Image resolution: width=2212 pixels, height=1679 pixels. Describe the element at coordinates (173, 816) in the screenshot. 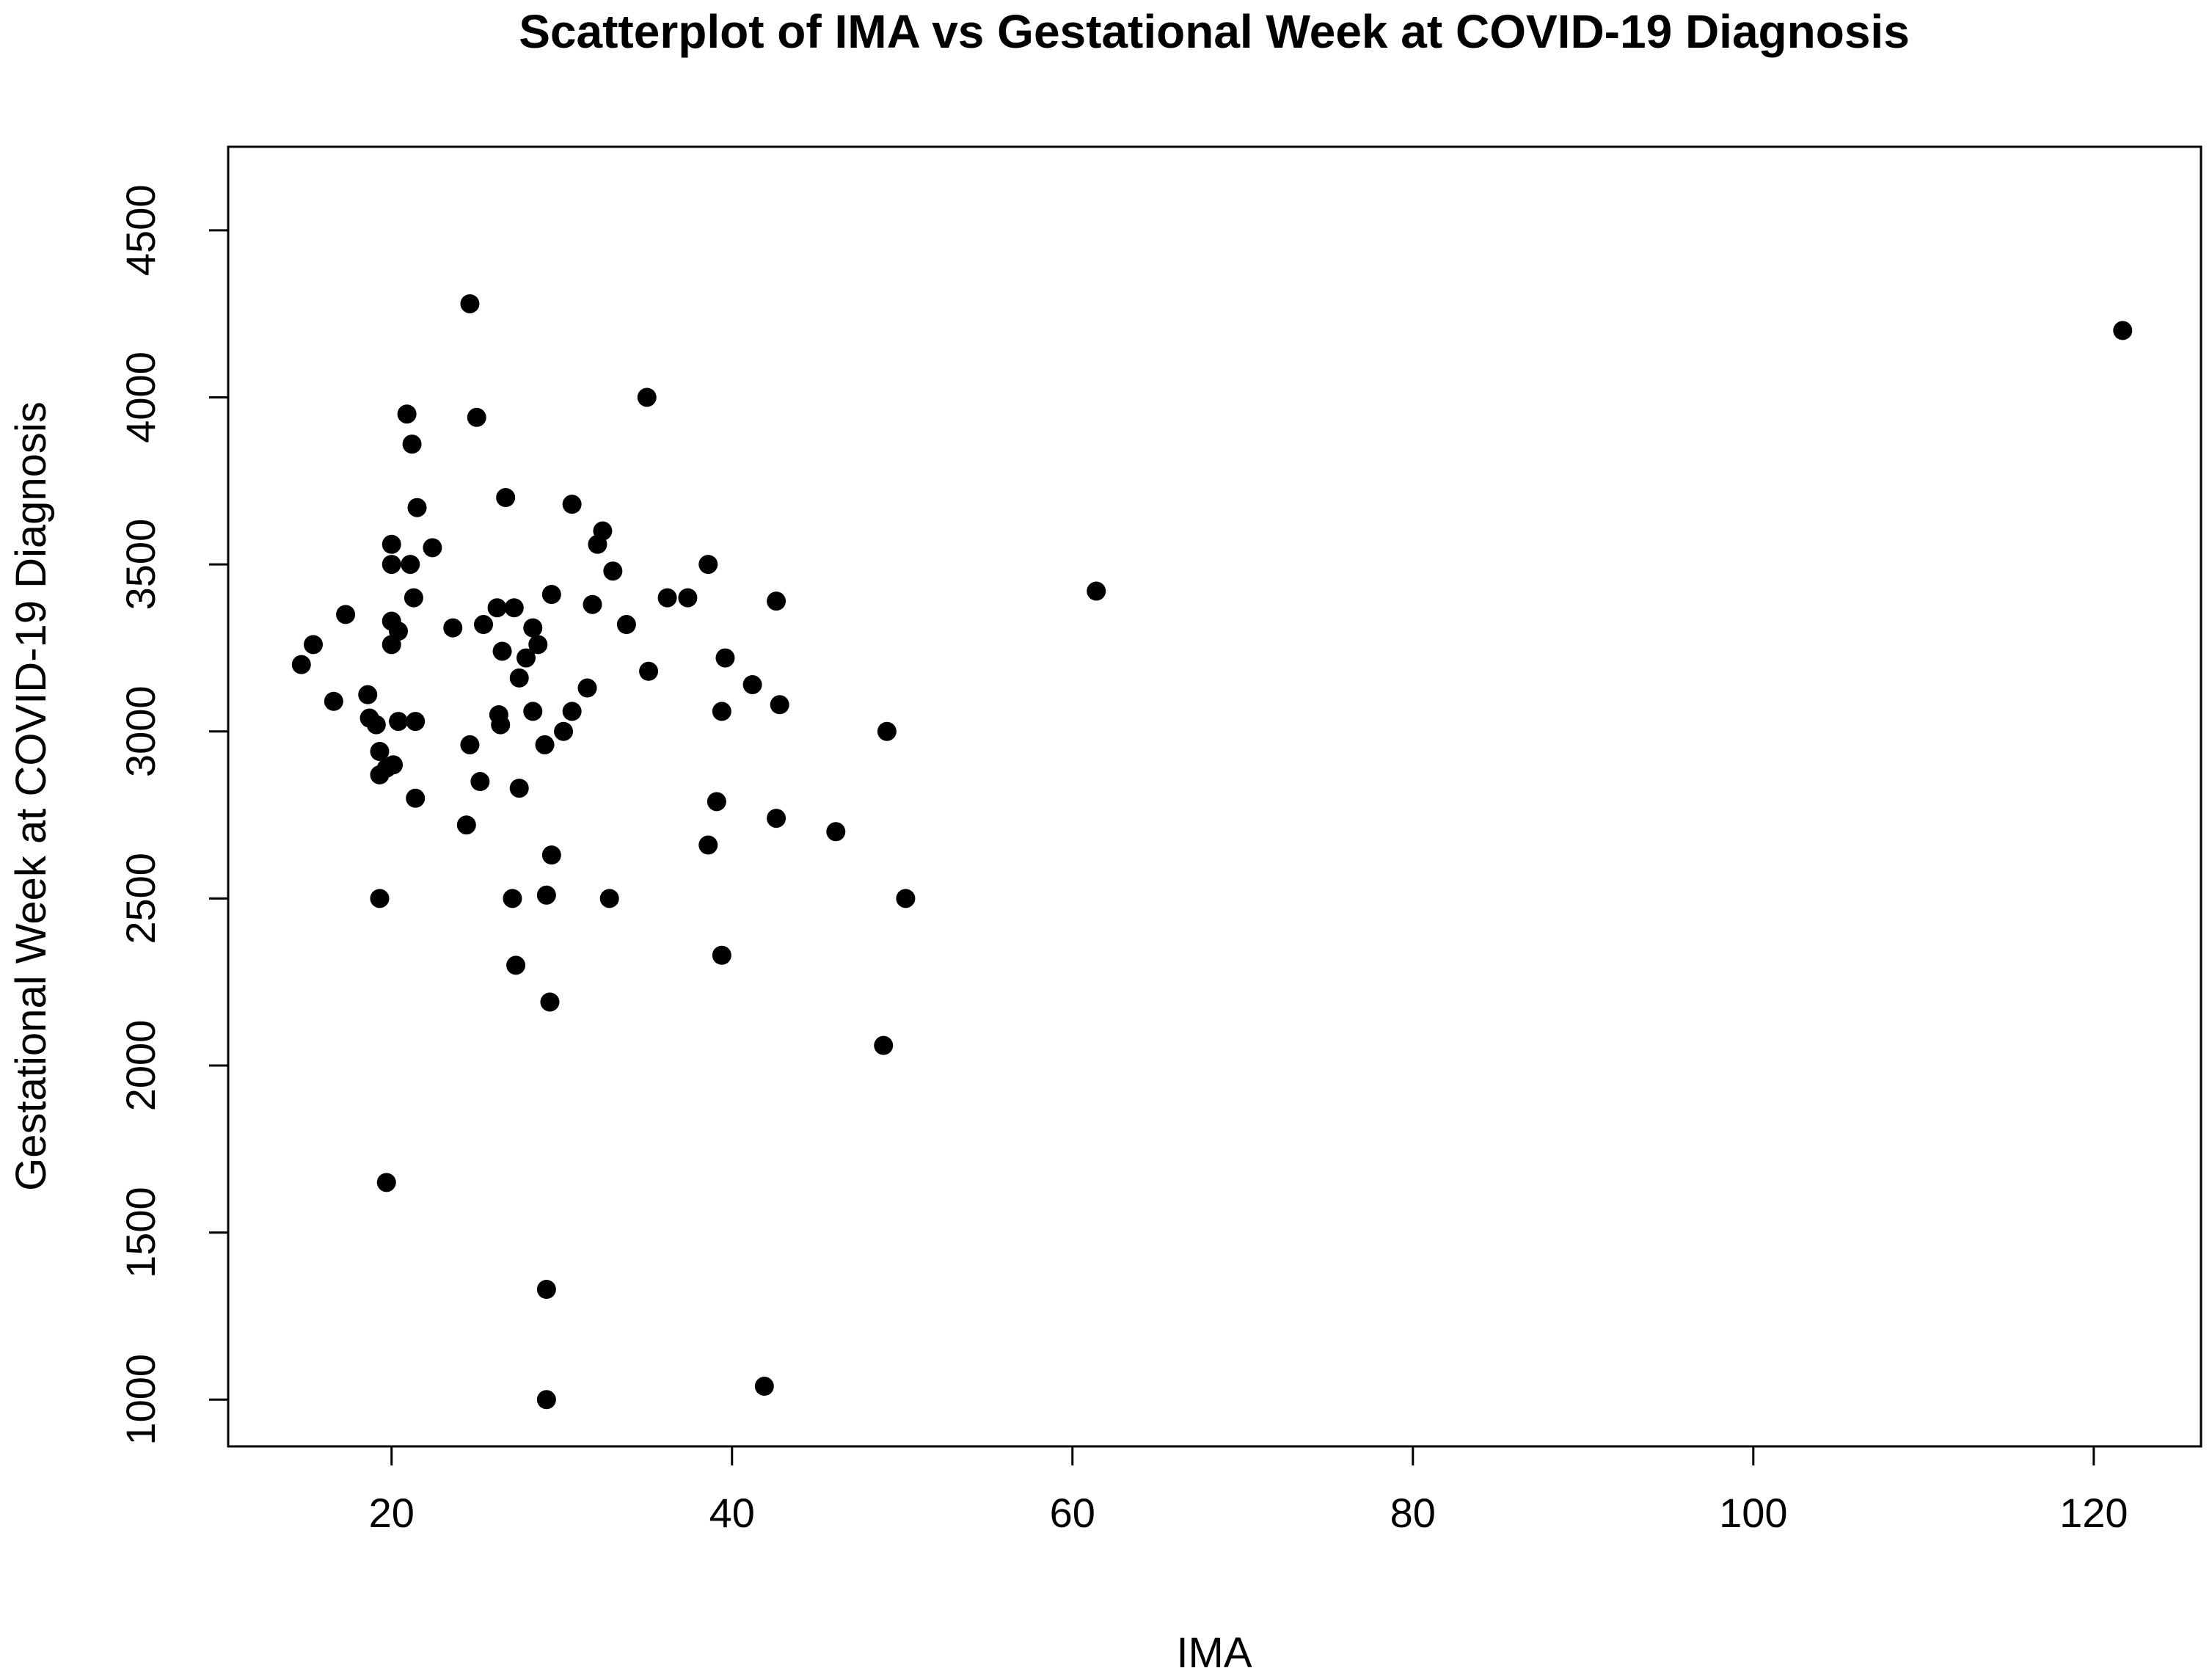

I see `y-axis: 1000 1500 2000 2500 3000 3500 4000 4500` at that location.